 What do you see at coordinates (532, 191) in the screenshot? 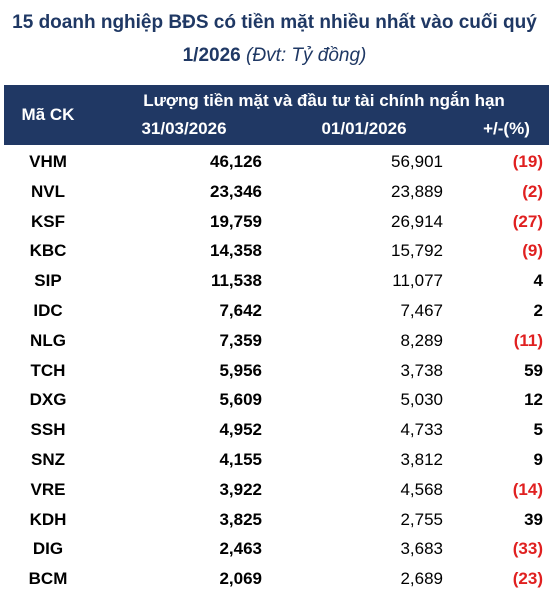
I see `cell-change: (2)` at bounding box center [532, 191].